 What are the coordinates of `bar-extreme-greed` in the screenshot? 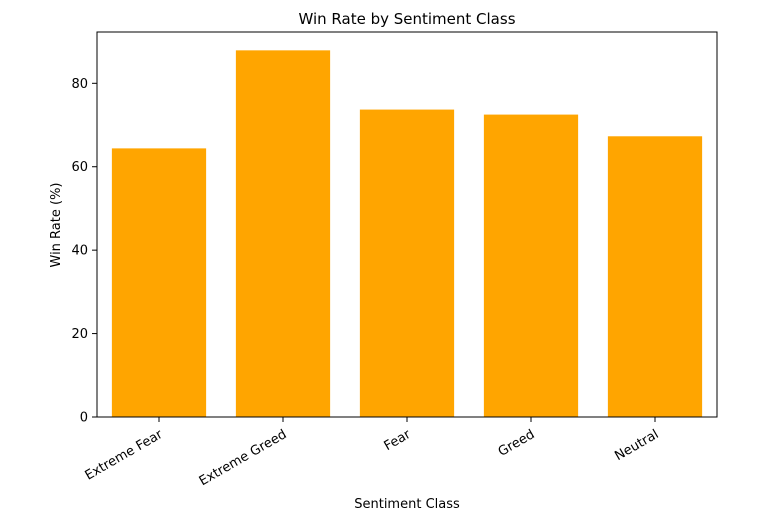 It's located at (283, 233).